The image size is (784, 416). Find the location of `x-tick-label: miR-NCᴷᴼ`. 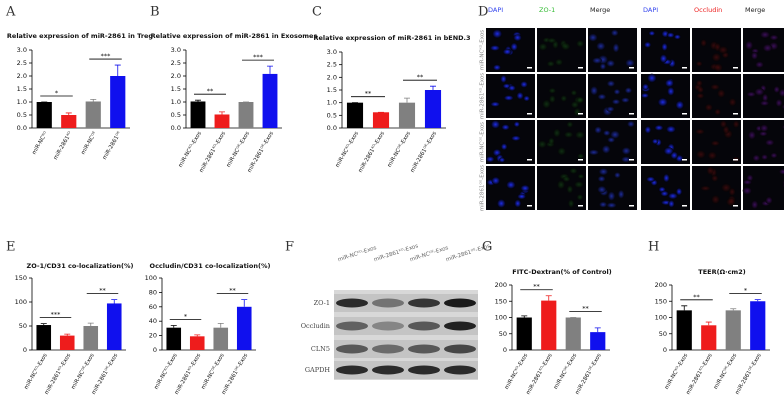

x-tick-label: miR-NCᴷᴼ is located at coordinates (40, 143).